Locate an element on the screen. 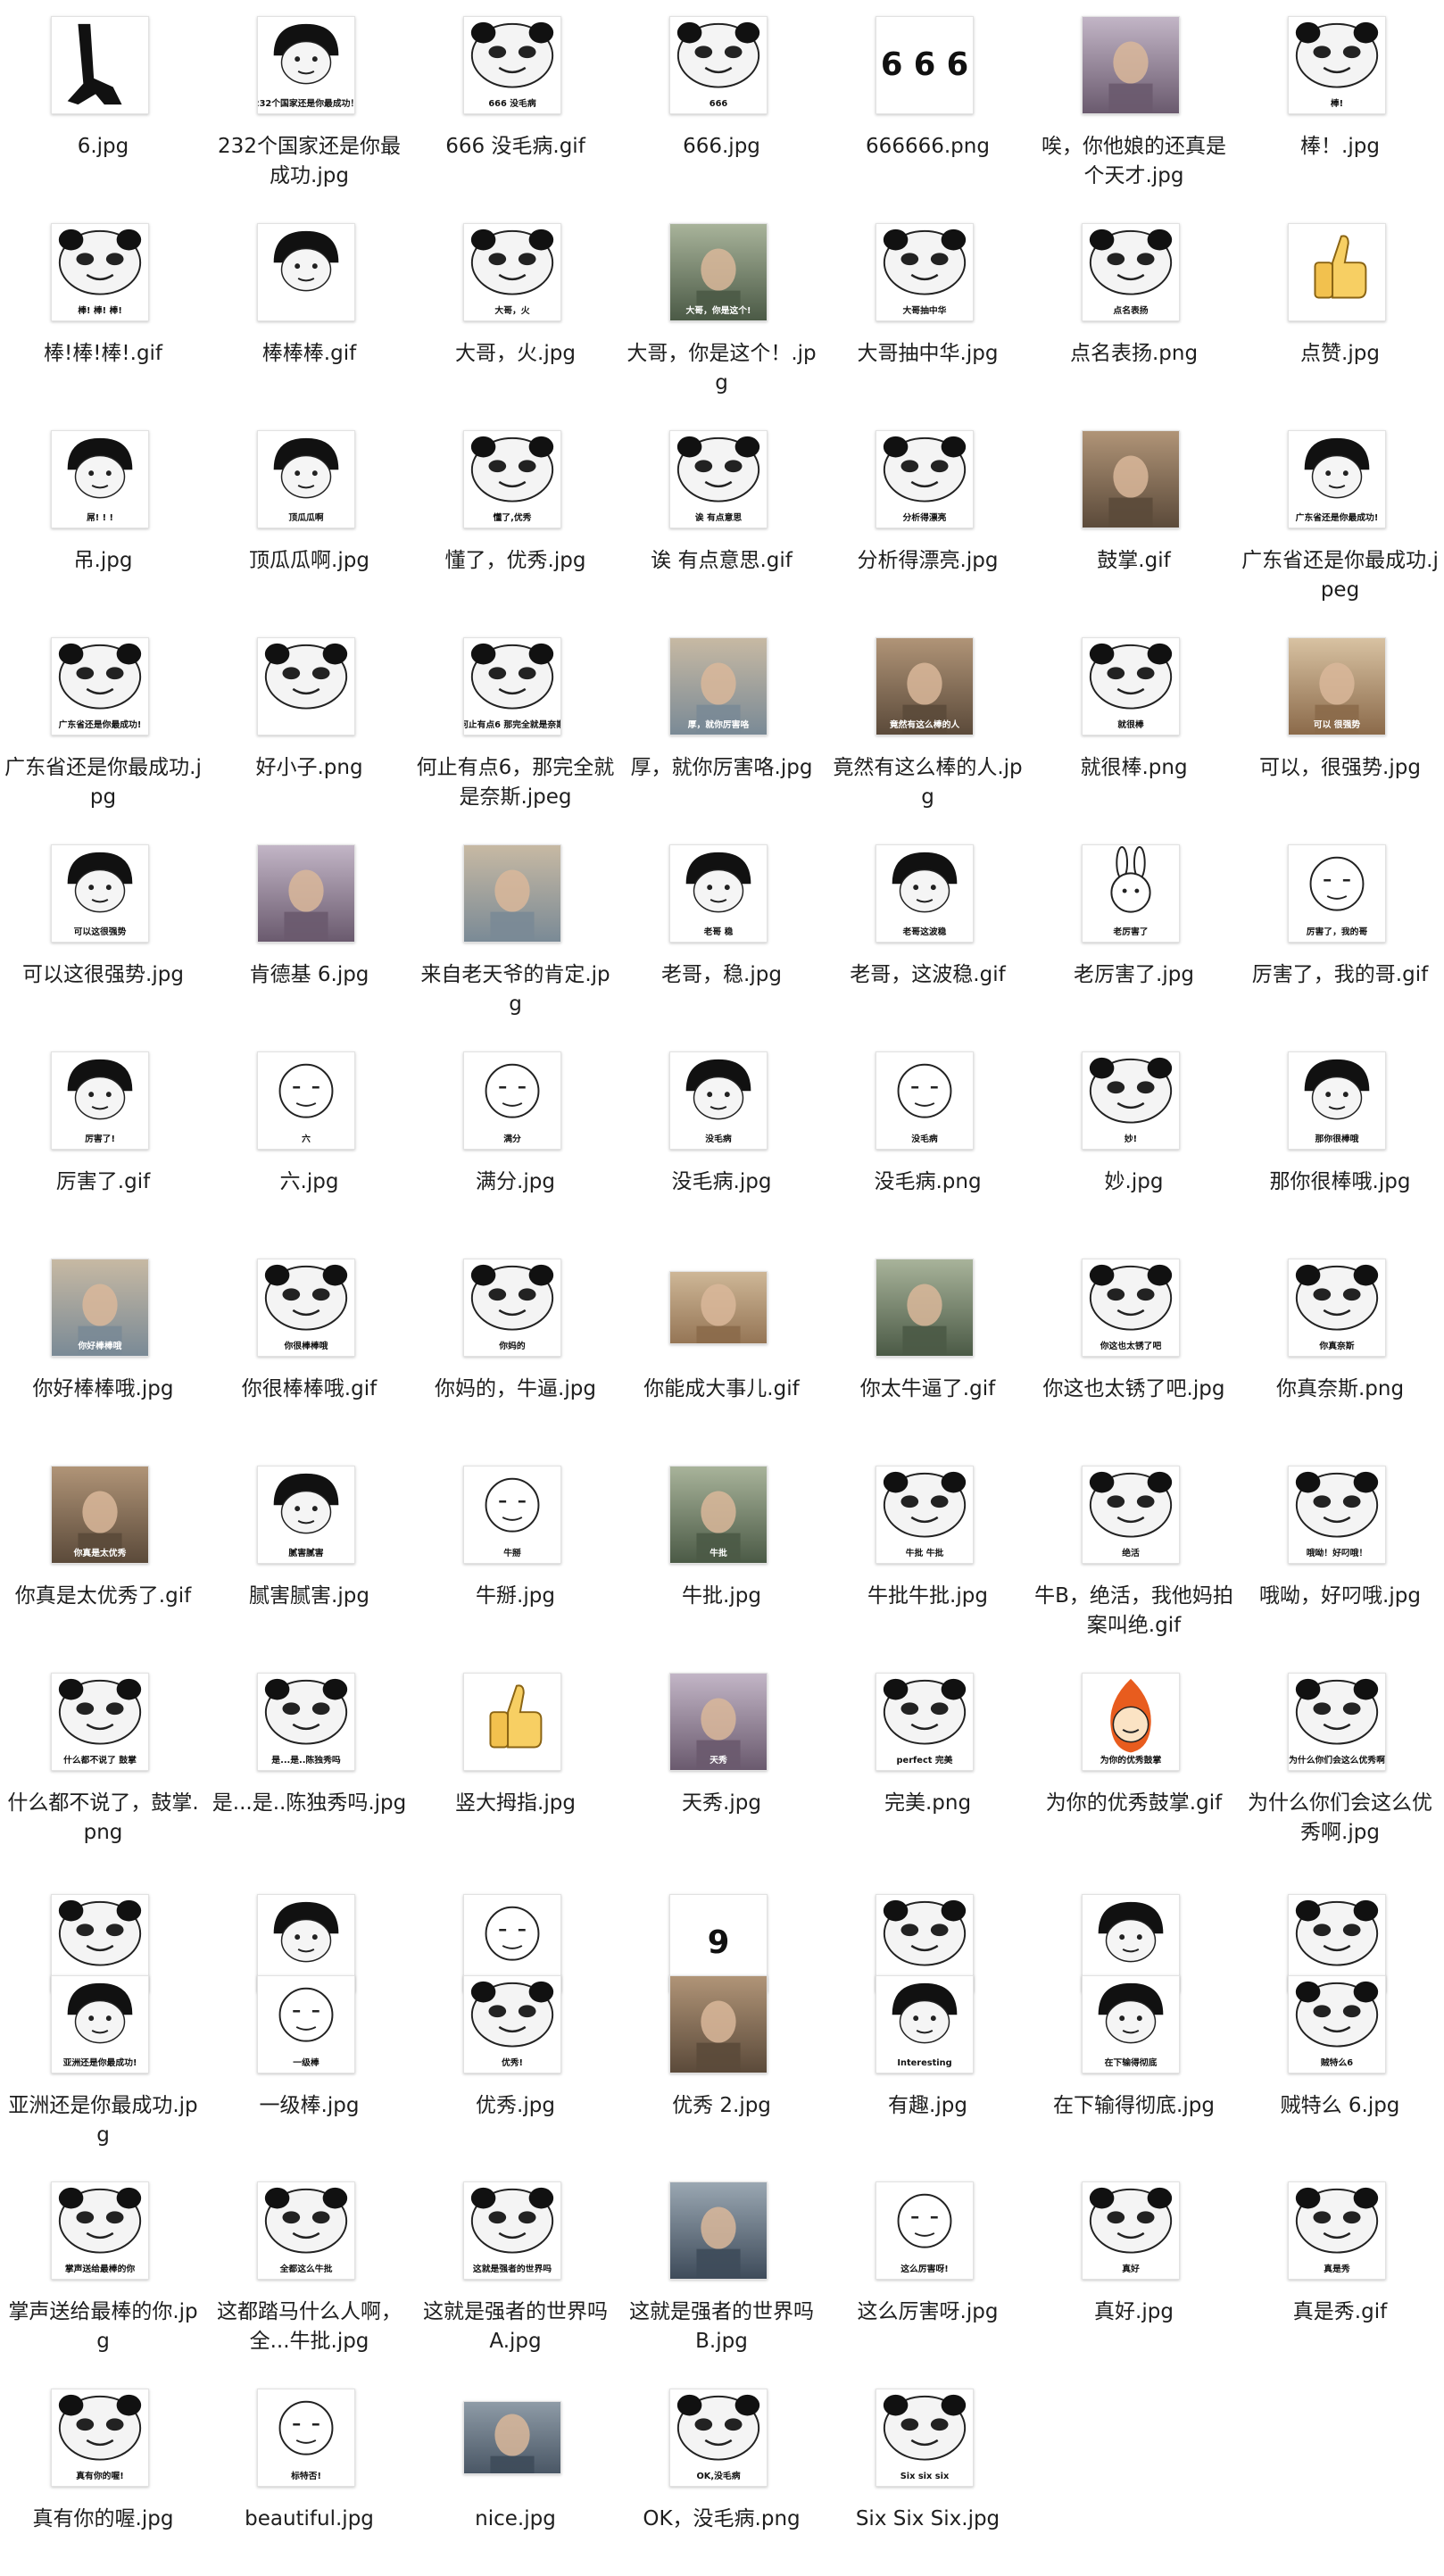  file-thumbnail: 真好 is located at coordinates (1131, 2230).